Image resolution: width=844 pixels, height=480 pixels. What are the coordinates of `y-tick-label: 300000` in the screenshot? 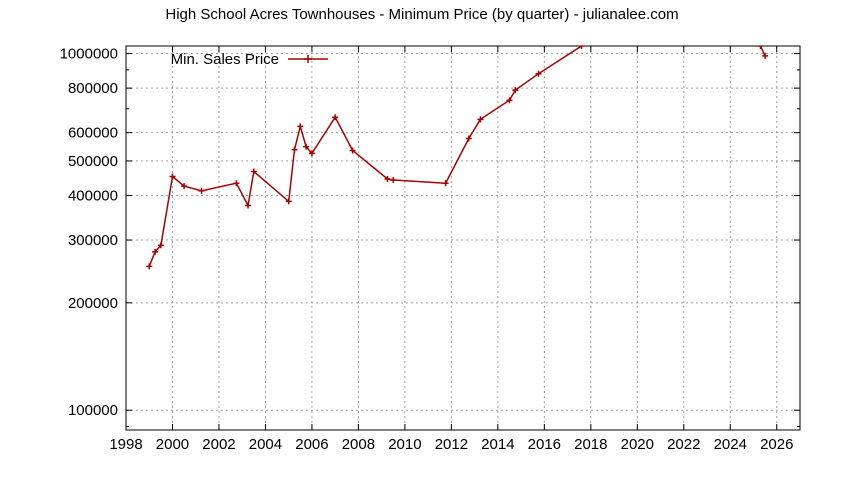 It's located at (93, 240).